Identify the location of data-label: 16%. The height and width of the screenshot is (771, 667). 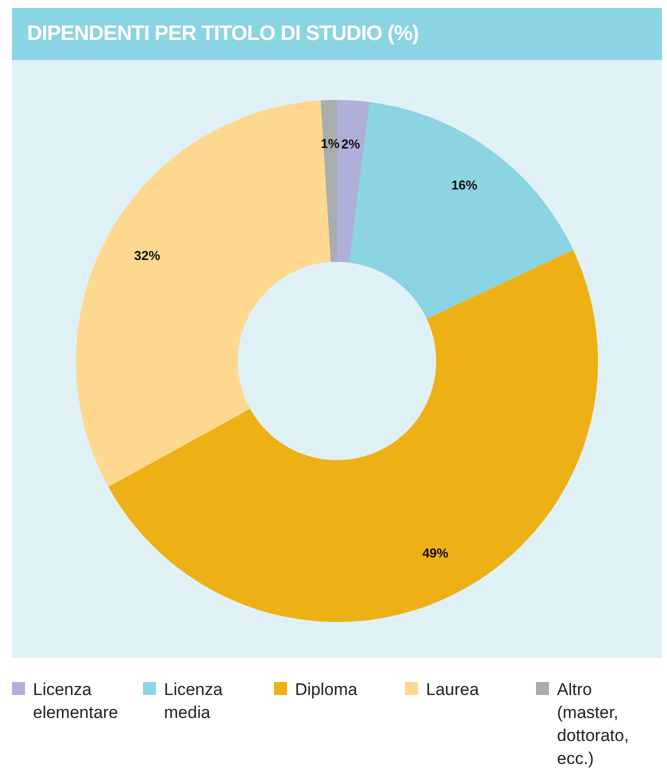
(464, 184).